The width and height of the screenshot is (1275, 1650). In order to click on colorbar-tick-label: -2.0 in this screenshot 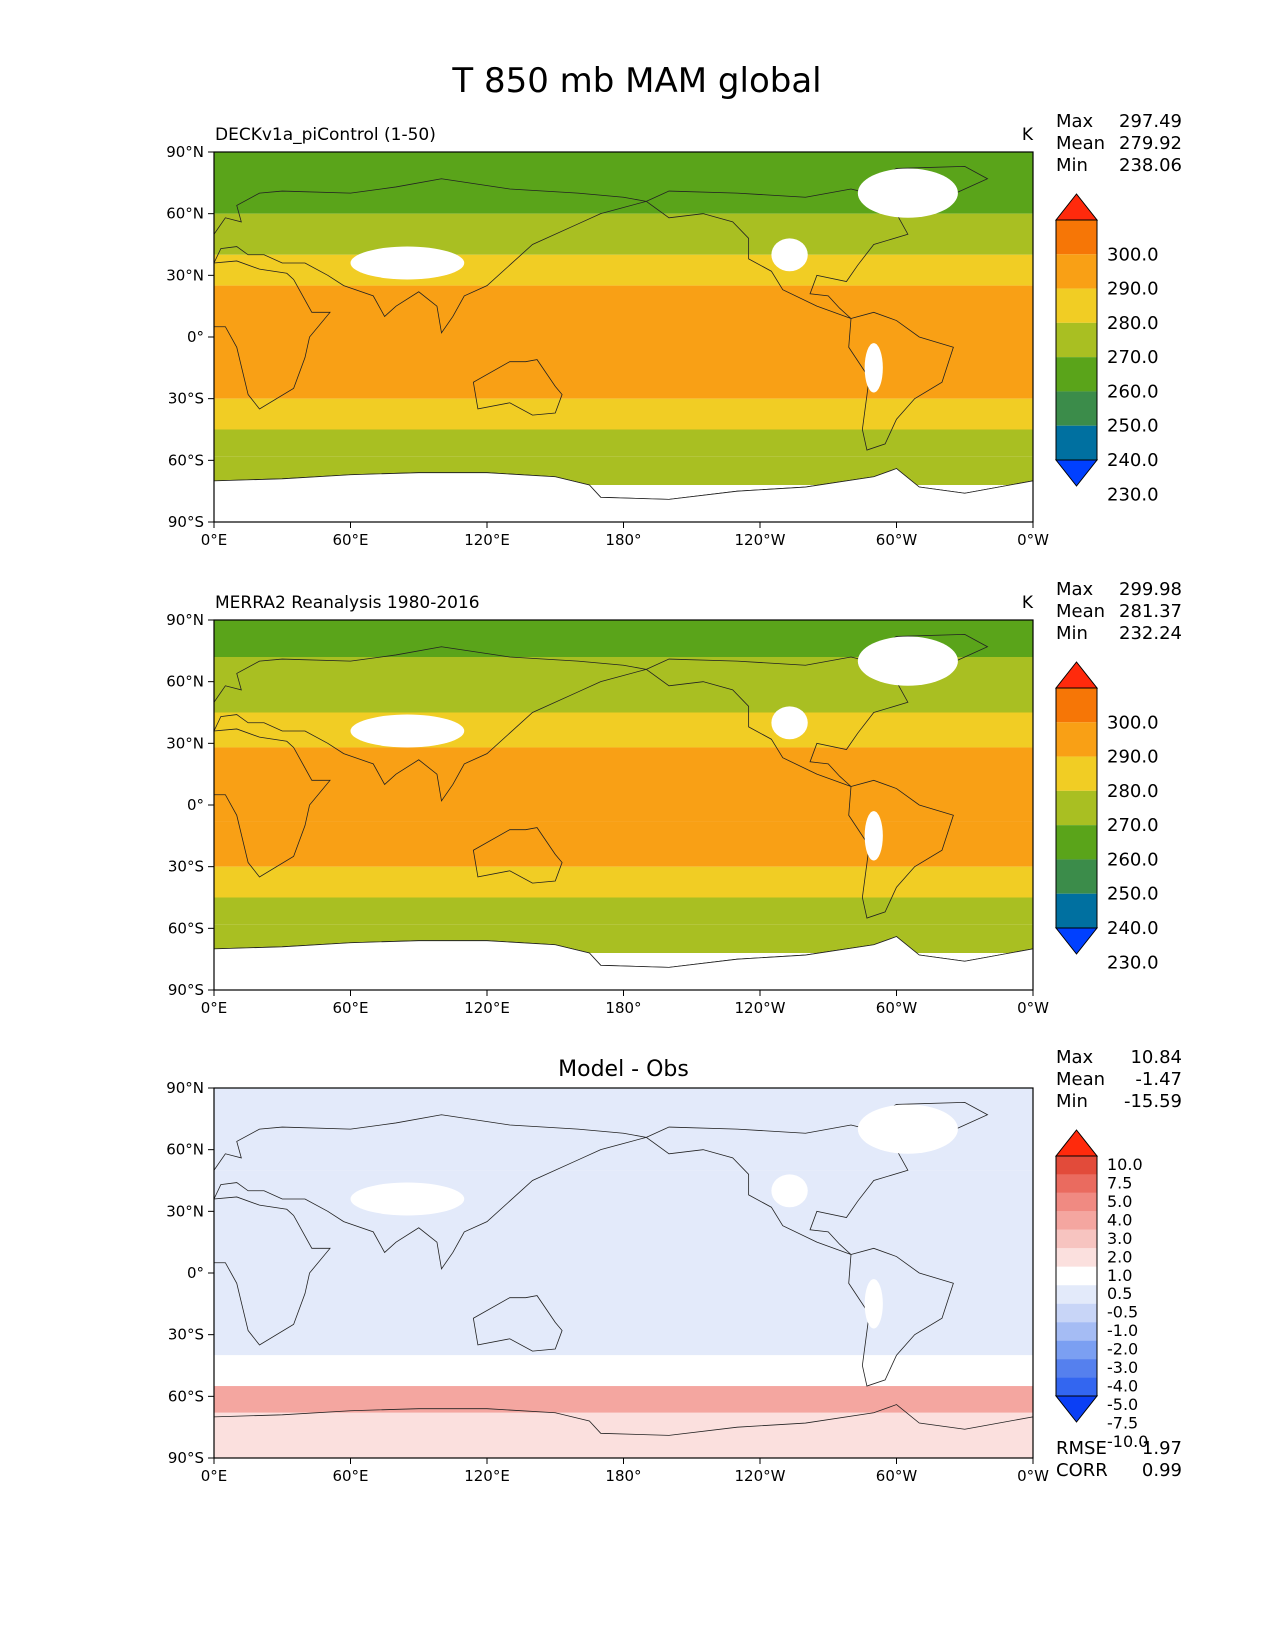, I will do `click(1122, 1349)`.